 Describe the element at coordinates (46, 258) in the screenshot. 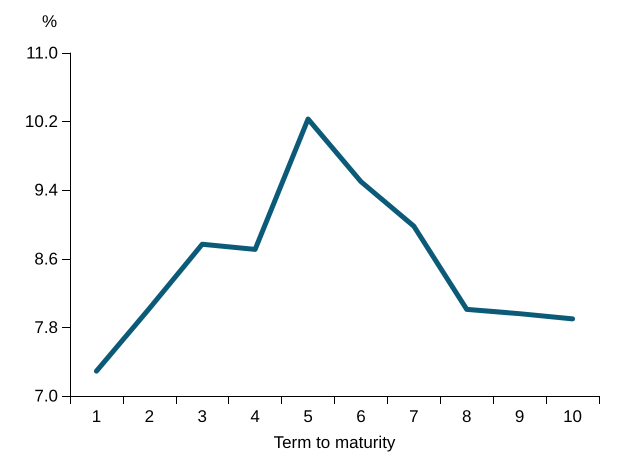

I see `y-tick-label: 8.6` at that location.